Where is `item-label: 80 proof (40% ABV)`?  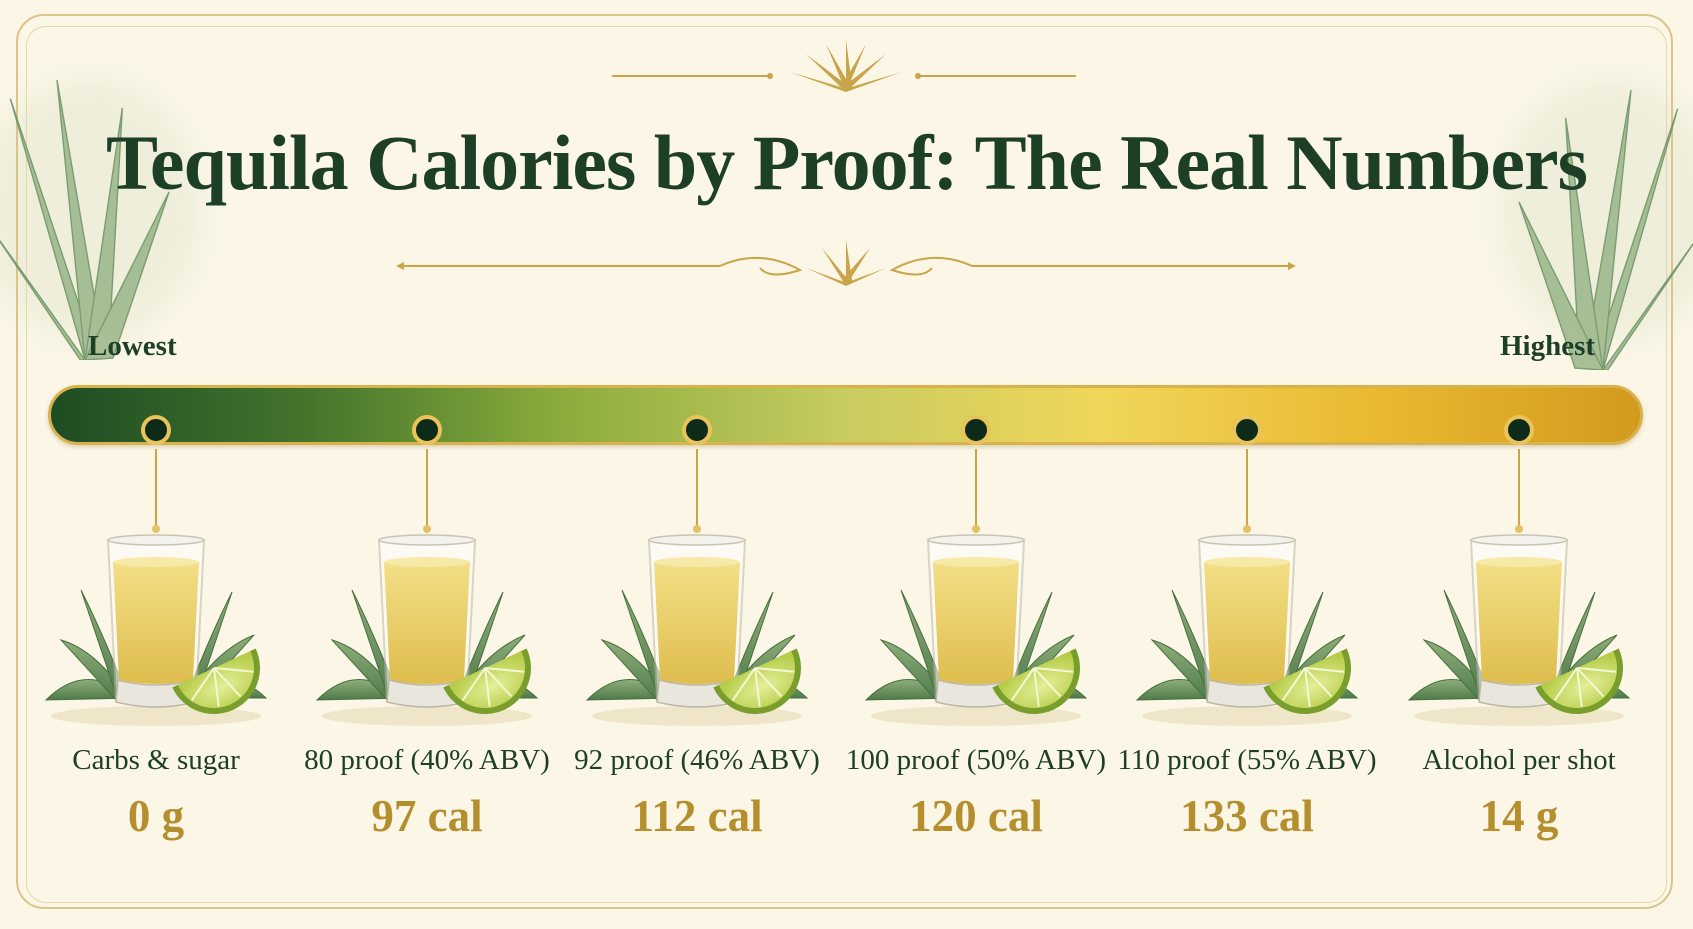 item-label: 80 proof (40% ABV) is located at coordinates (427, 760).